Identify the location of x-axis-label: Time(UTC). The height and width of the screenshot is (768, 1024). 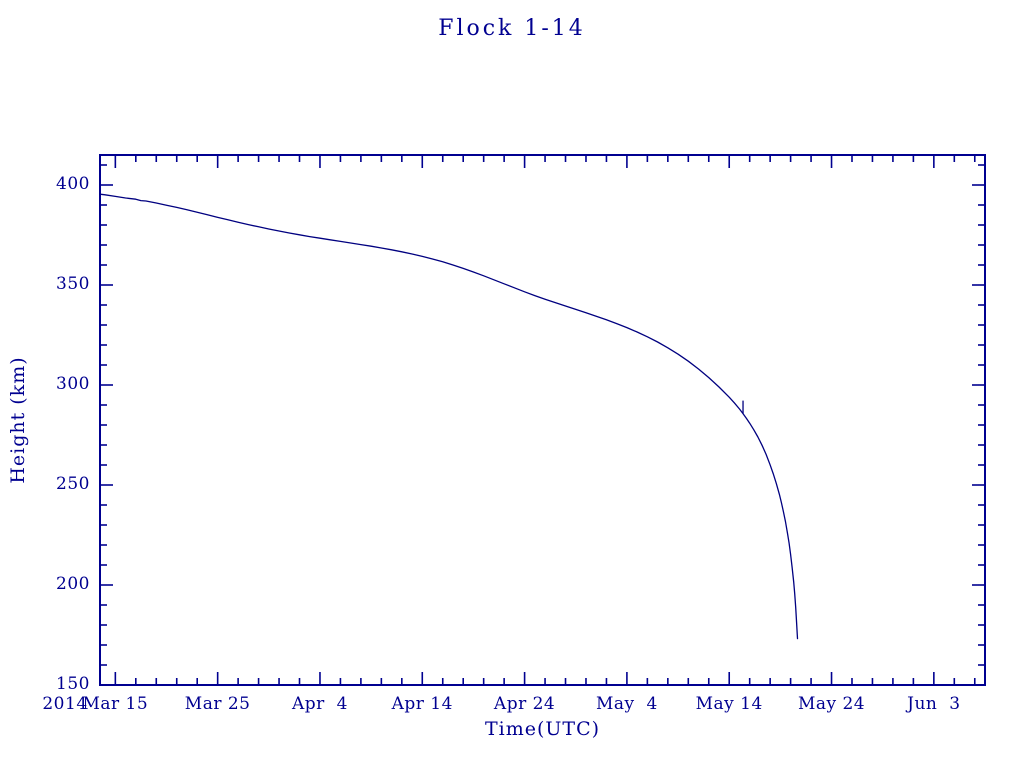
(542, 729).